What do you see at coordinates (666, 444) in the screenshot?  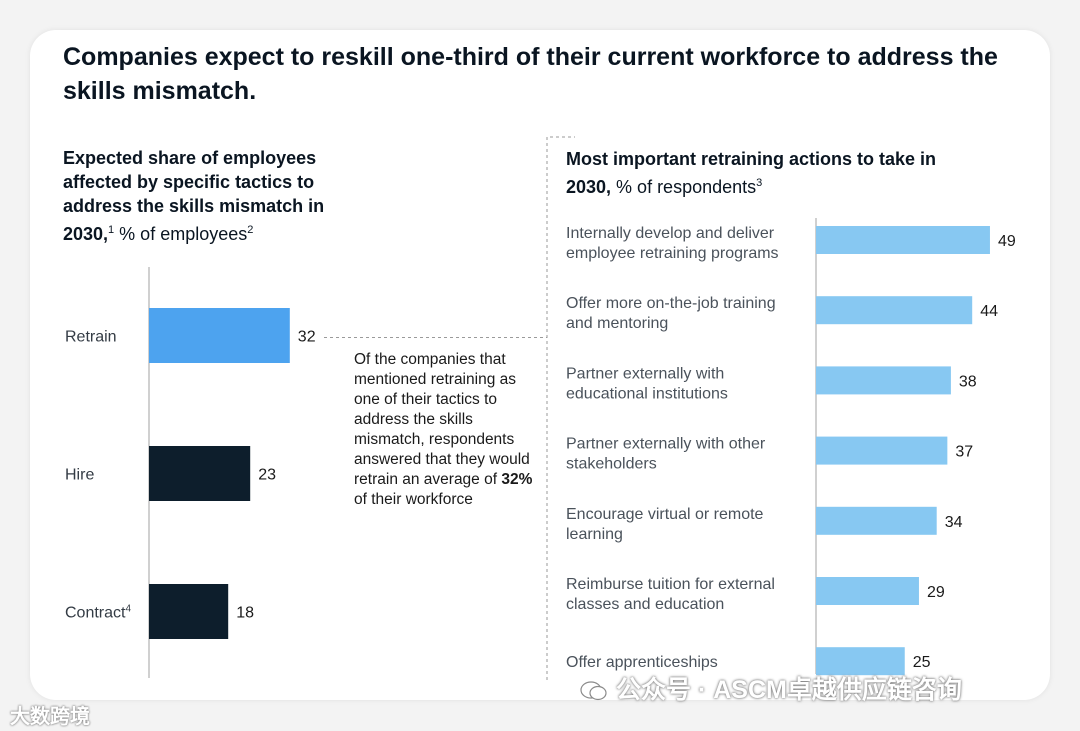 I see `action-label-line: Partner externally with other` at bounding box center [666, 444].